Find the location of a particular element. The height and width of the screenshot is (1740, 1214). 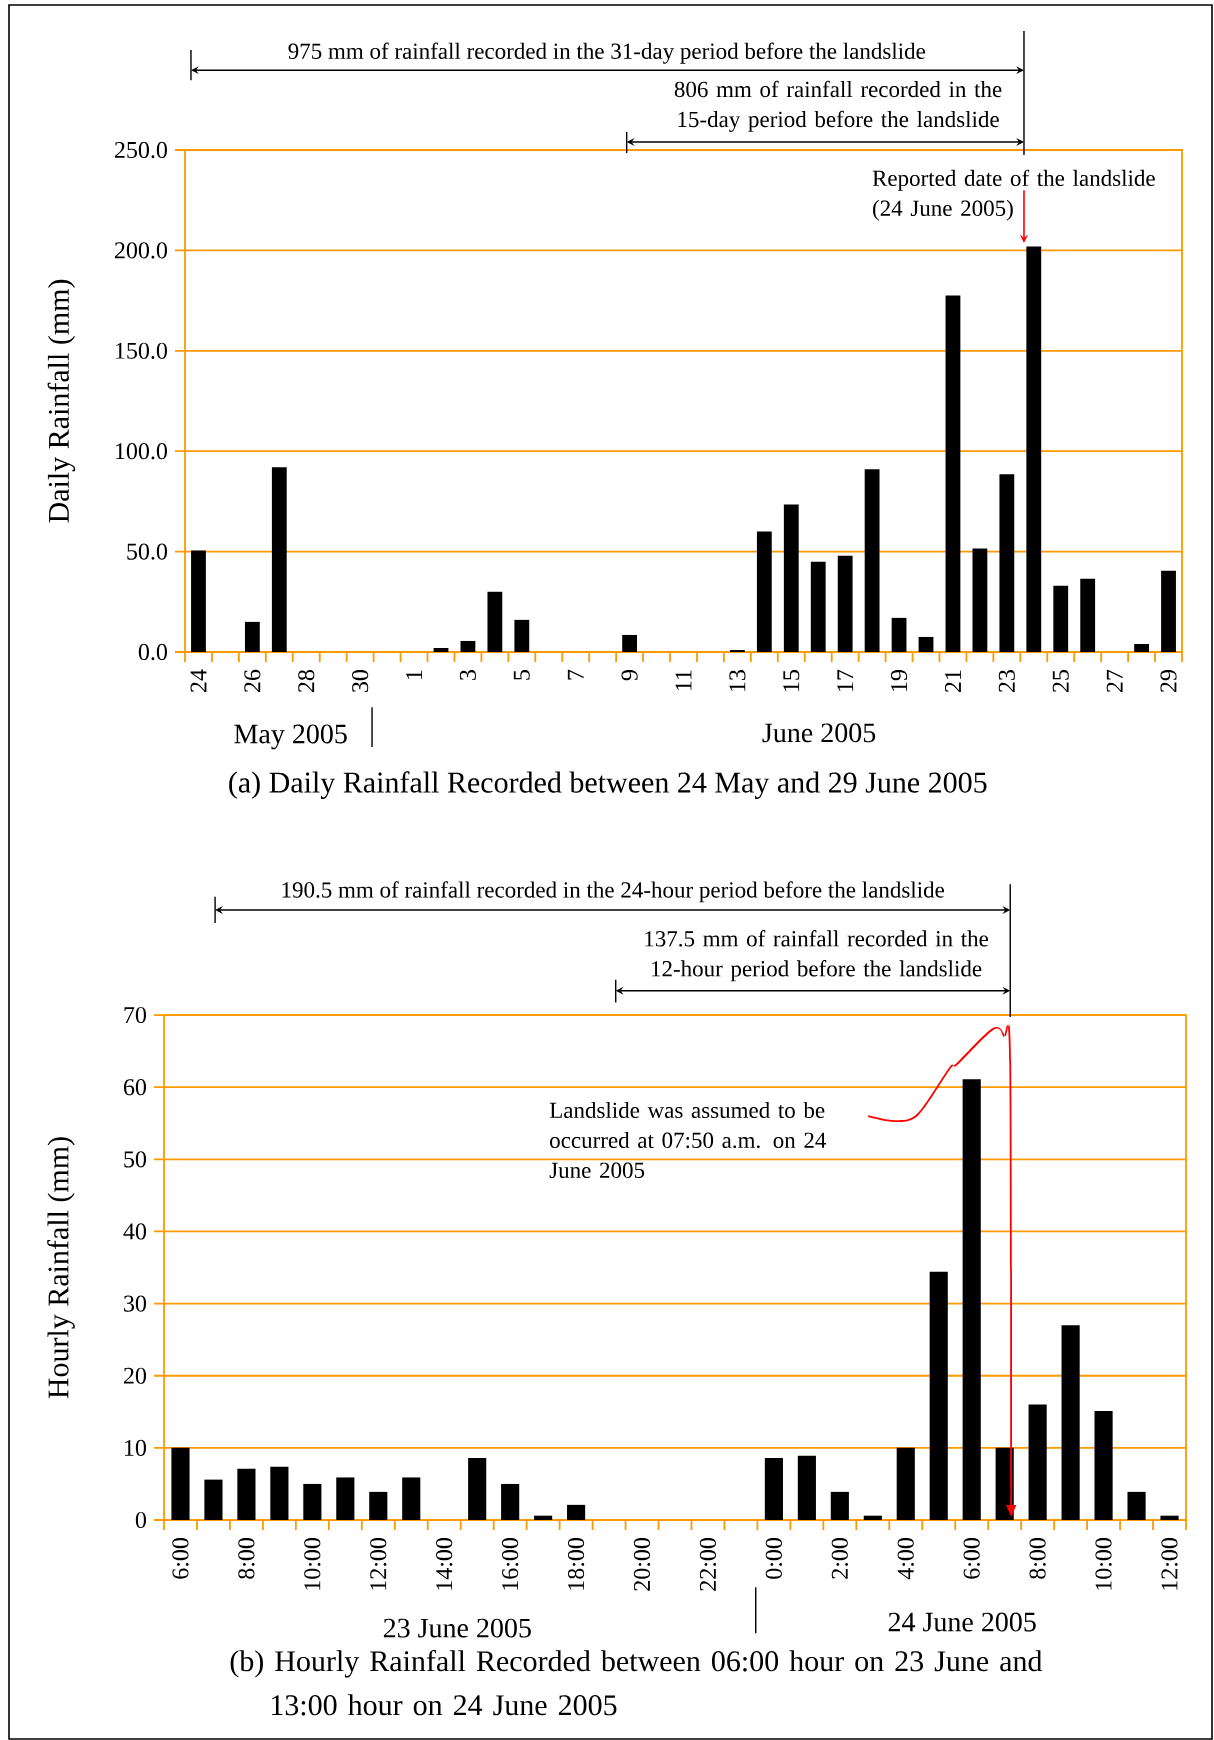

text: May 2005 is located at coordinates (290, 737).